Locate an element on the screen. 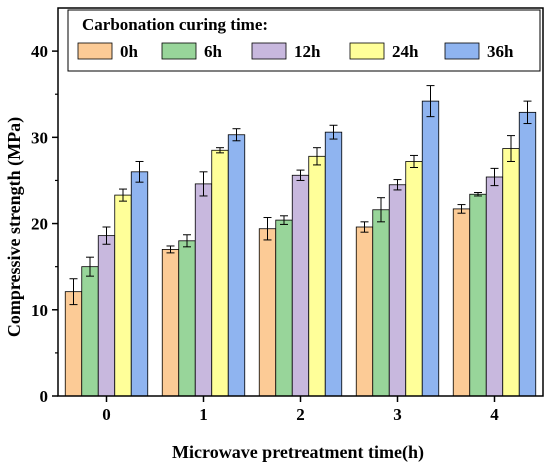 The width and height of the screenshot is (550, 470). legend-label-36h: 36h is located at coordinates (500, 51).